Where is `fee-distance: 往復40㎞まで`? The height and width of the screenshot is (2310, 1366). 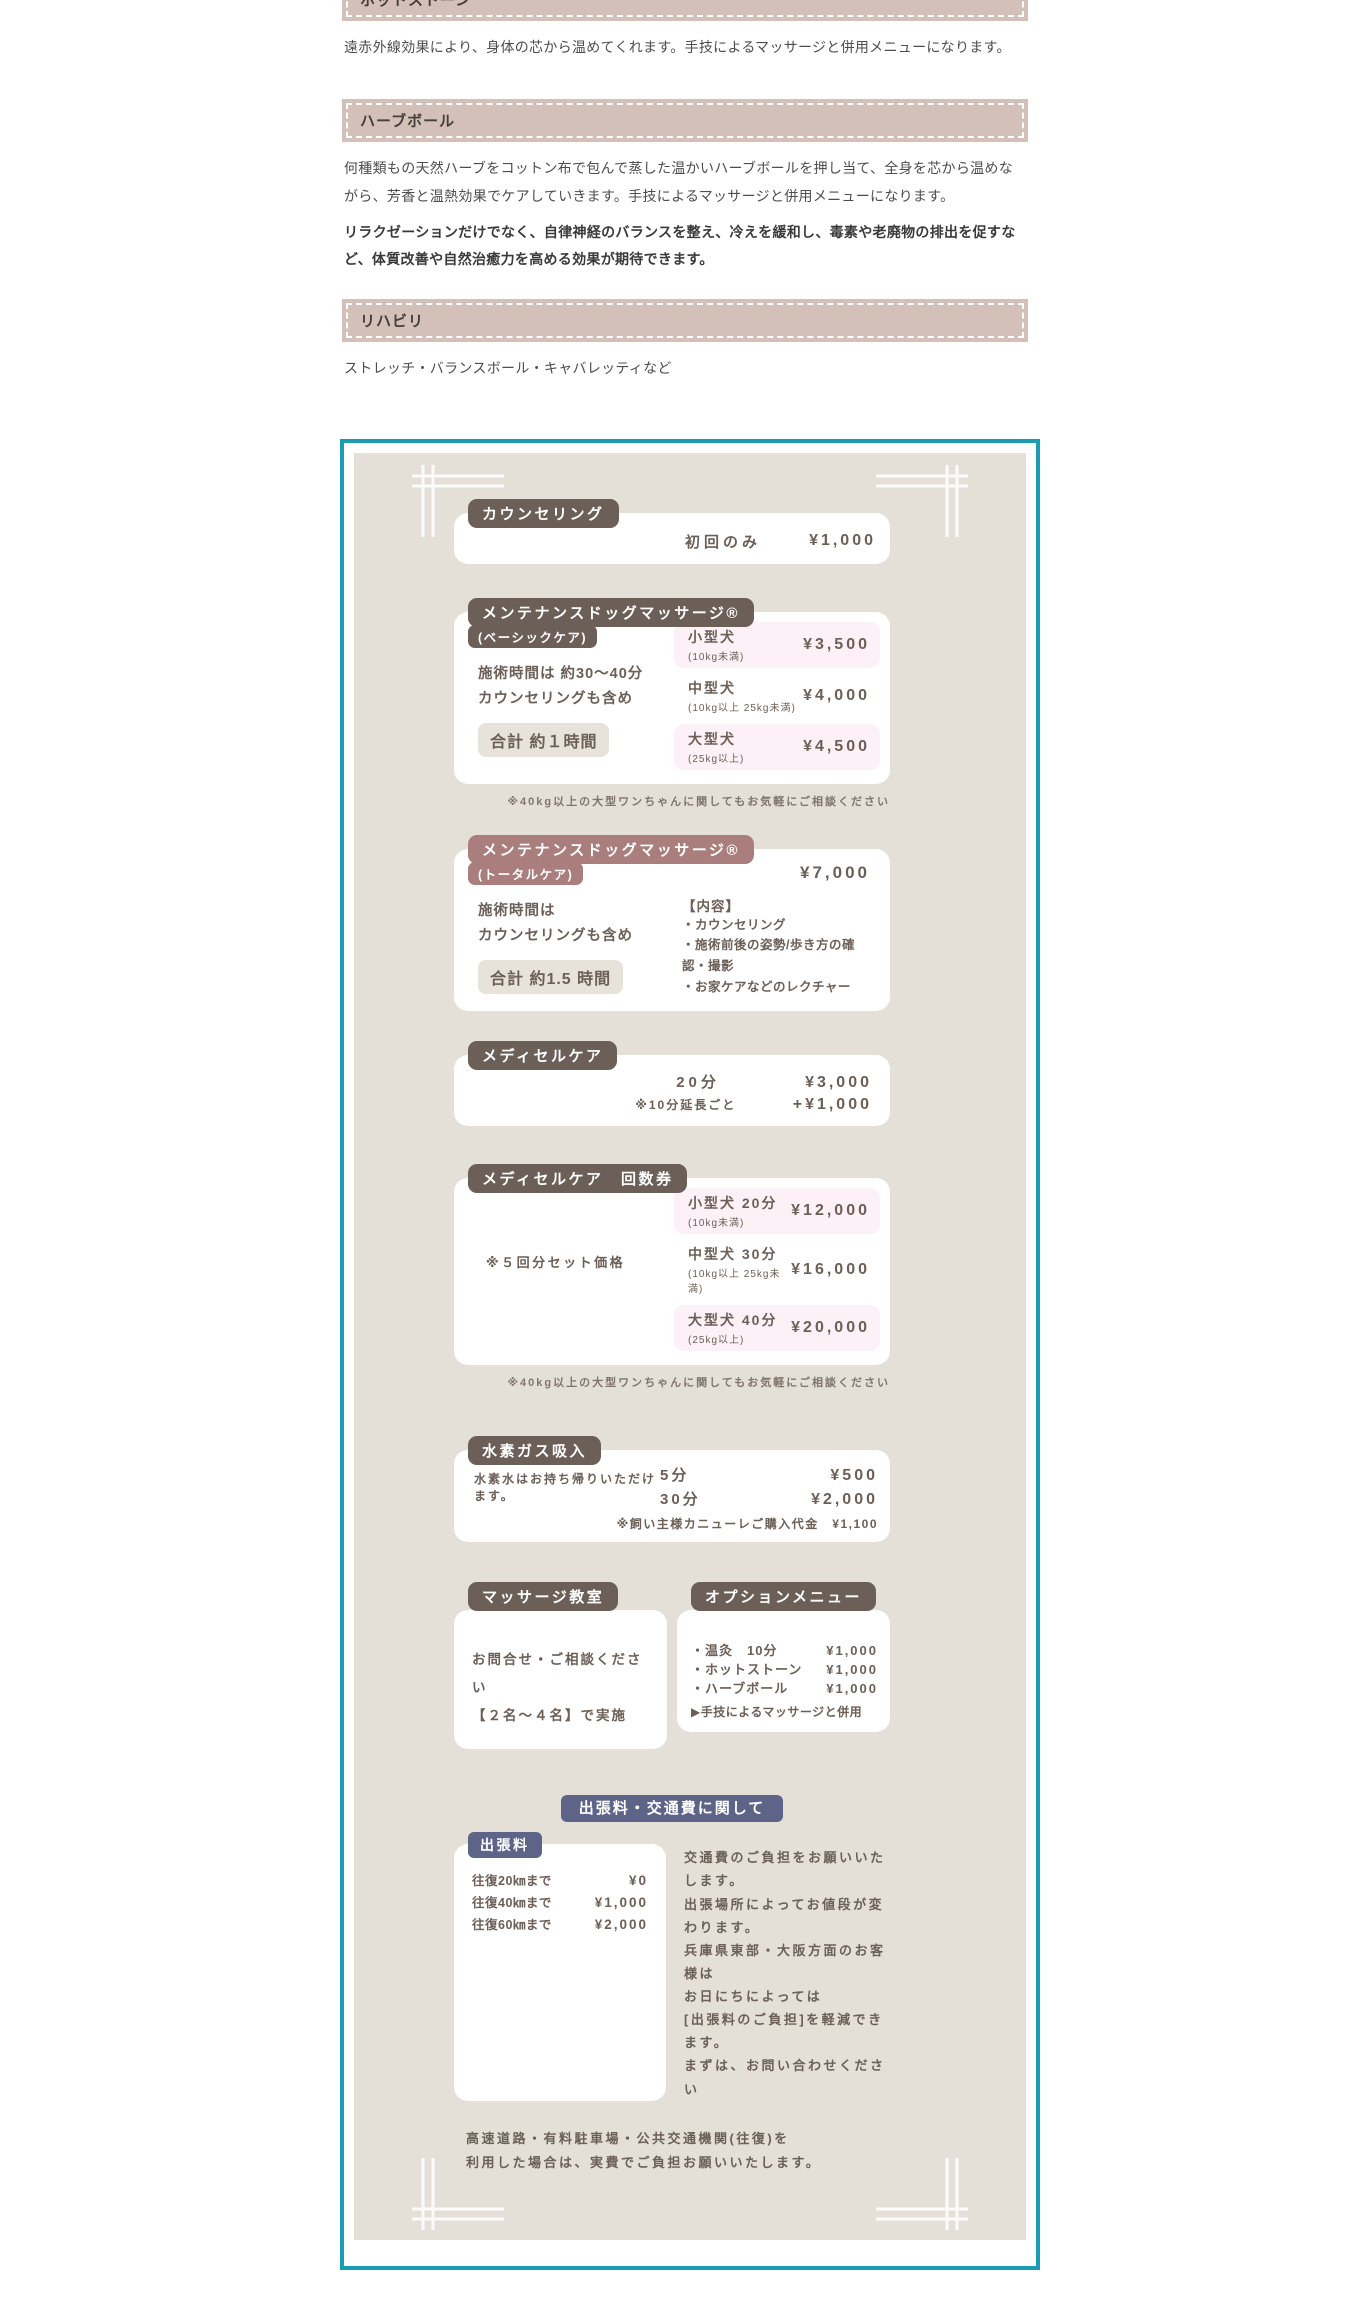
fee-distance: 往復40㎞まで is located at coordinates (512, 1903).